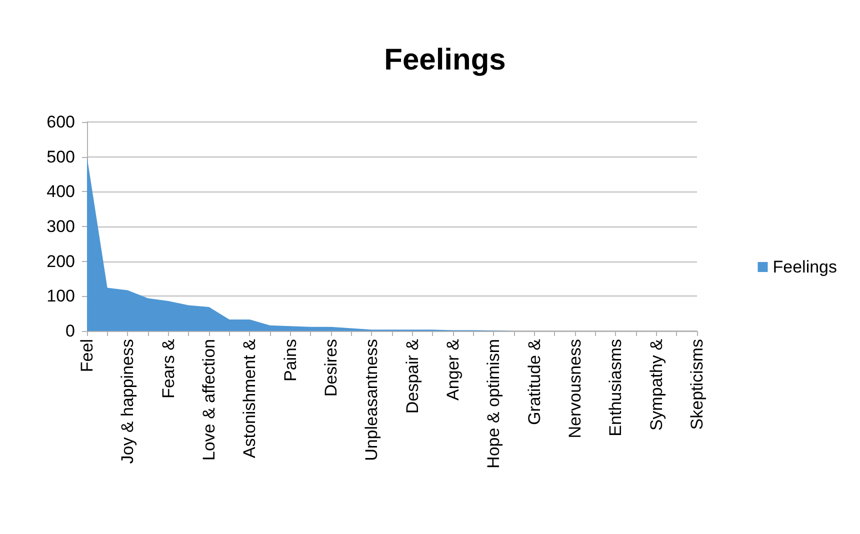 The height and width of the screenshot is (534, 860). What do you see at coordinates (453, 369) in the screenshot?
I see `x-tick-label: Anger &` at bounding box center [453, 369].